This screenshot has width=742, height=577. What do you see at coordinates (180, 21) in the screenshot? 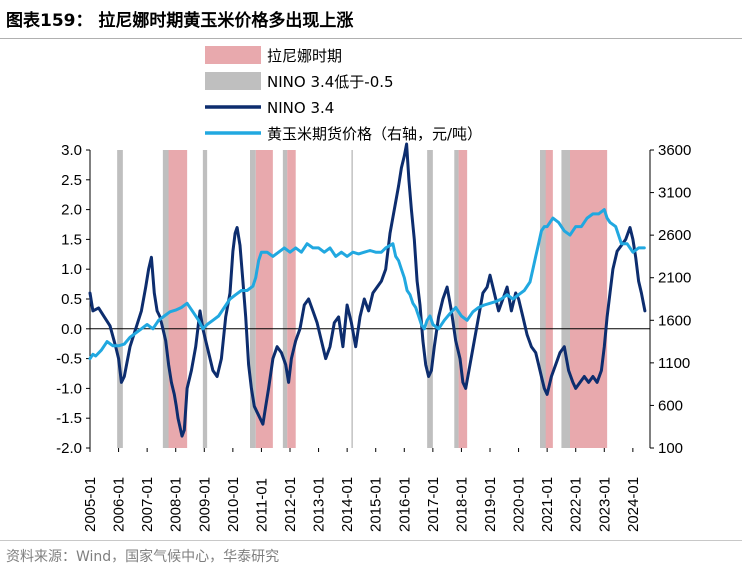
I see `chart-title: 图表159： 拉尼娜时期黄玉米价格多出现上涨` at bounding box center [180, 21].